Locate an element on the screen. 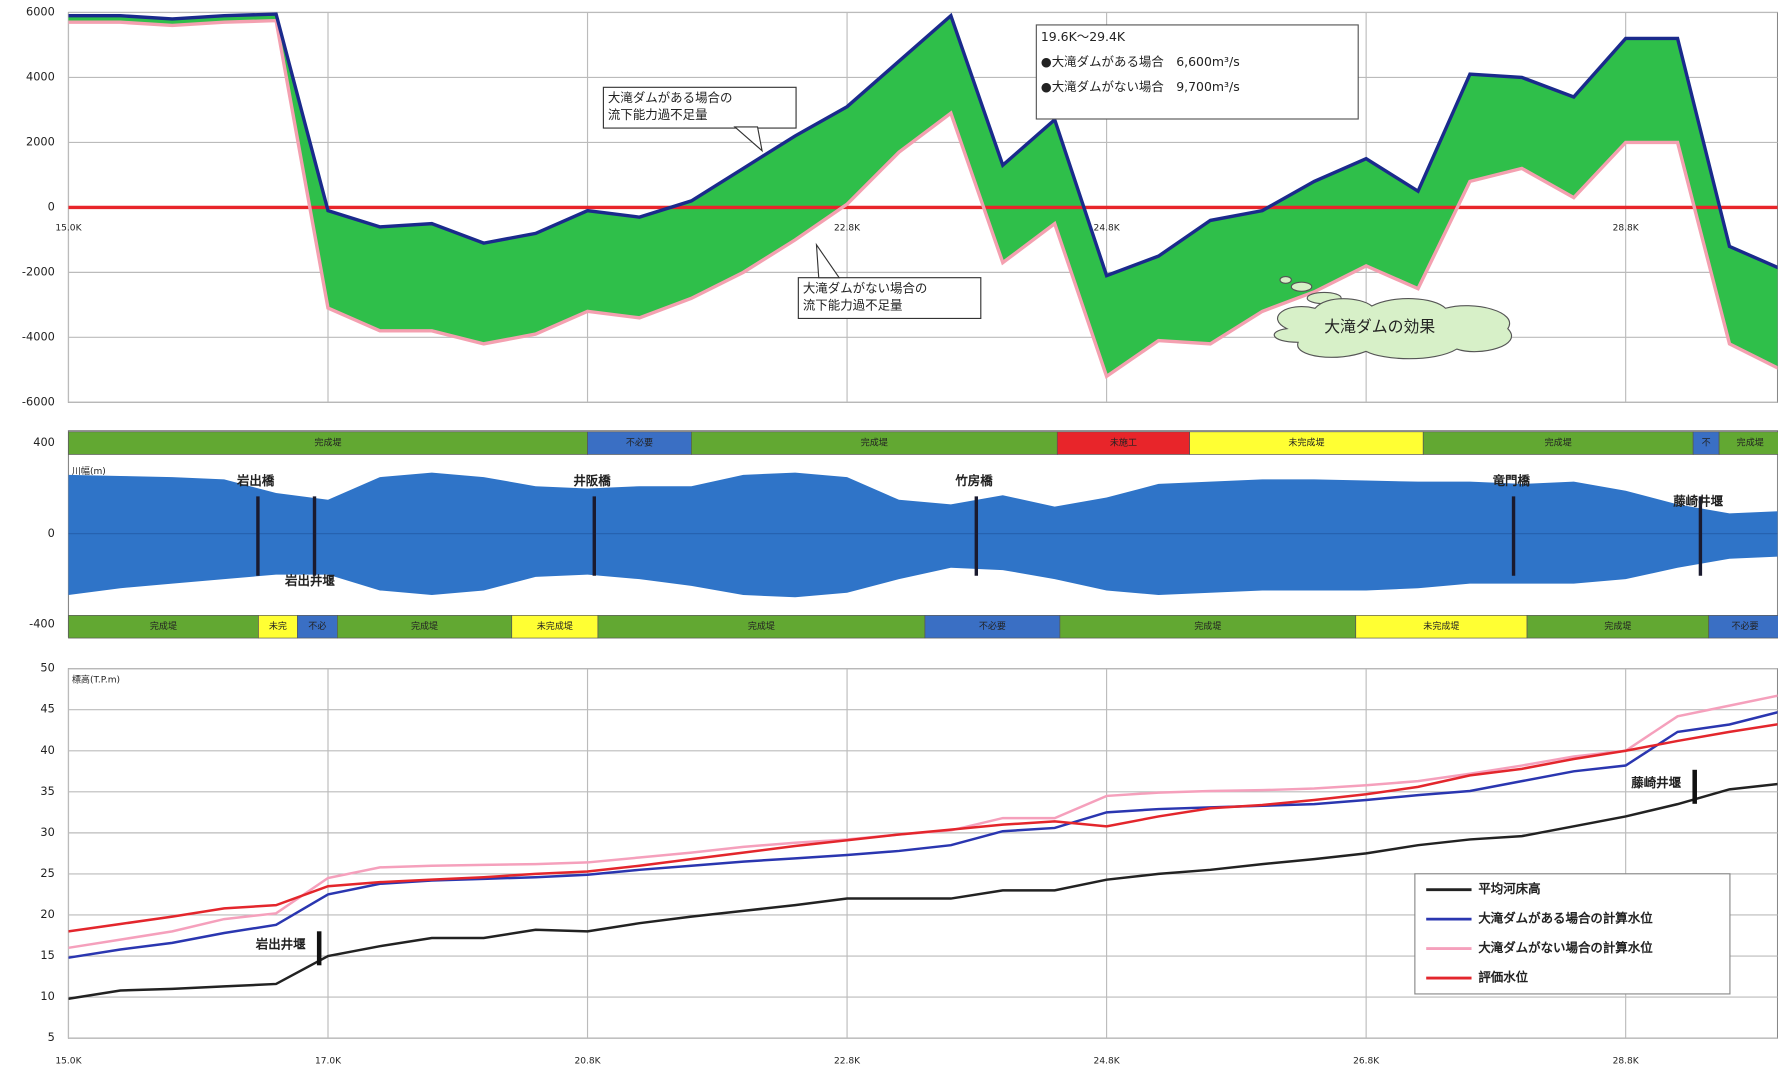  x-tick-label: 26.8K is located at coordinates (1366, 1061).